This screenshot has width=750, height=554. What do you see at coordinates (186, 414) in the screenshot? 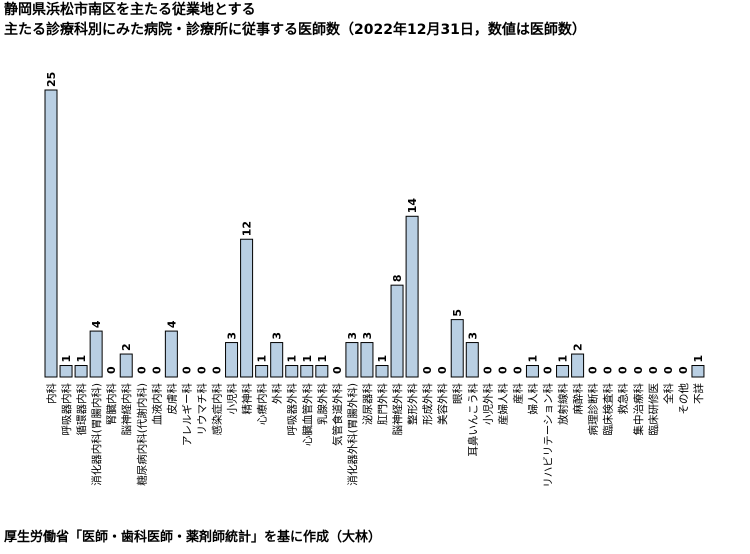
I see `category-label: アレルギー科` at bounding box center [186, 414].